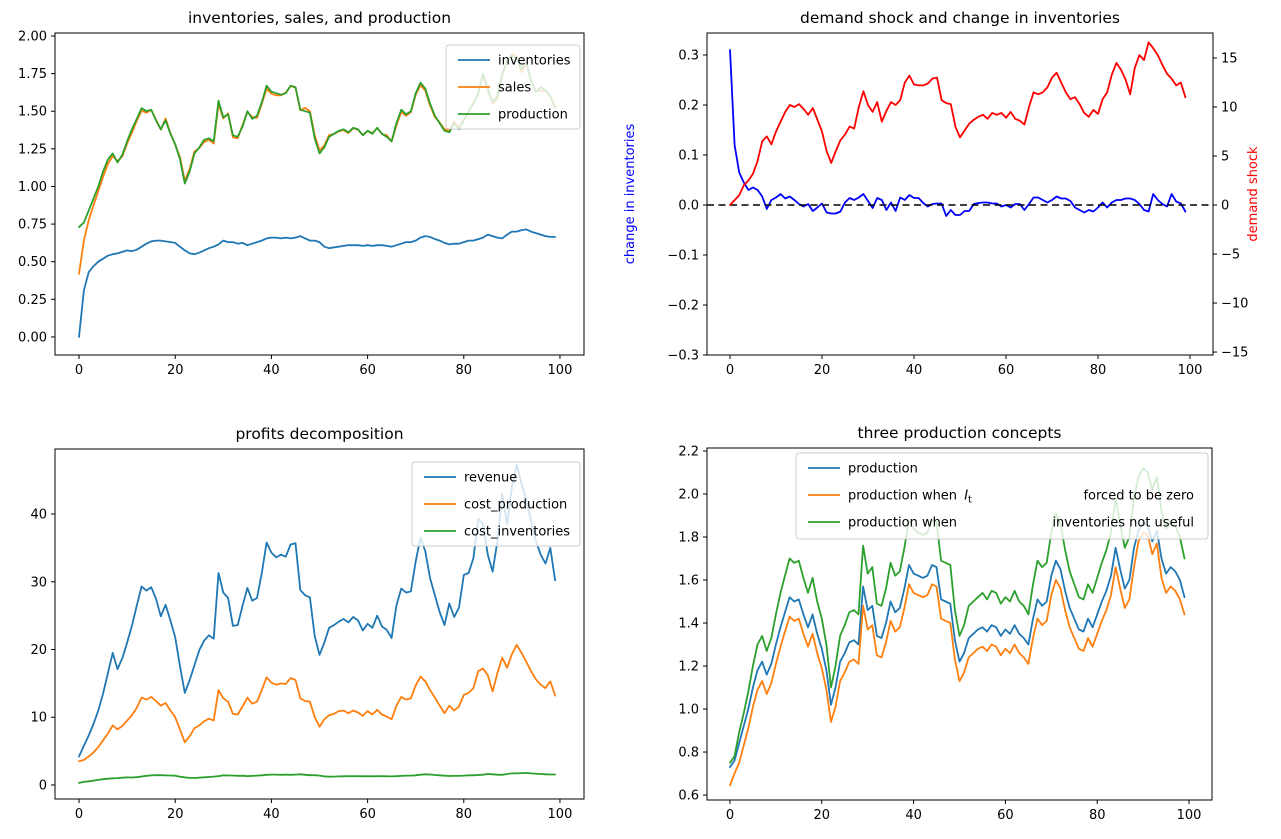  I want to click on line-demand-shock, so click(958, 123).